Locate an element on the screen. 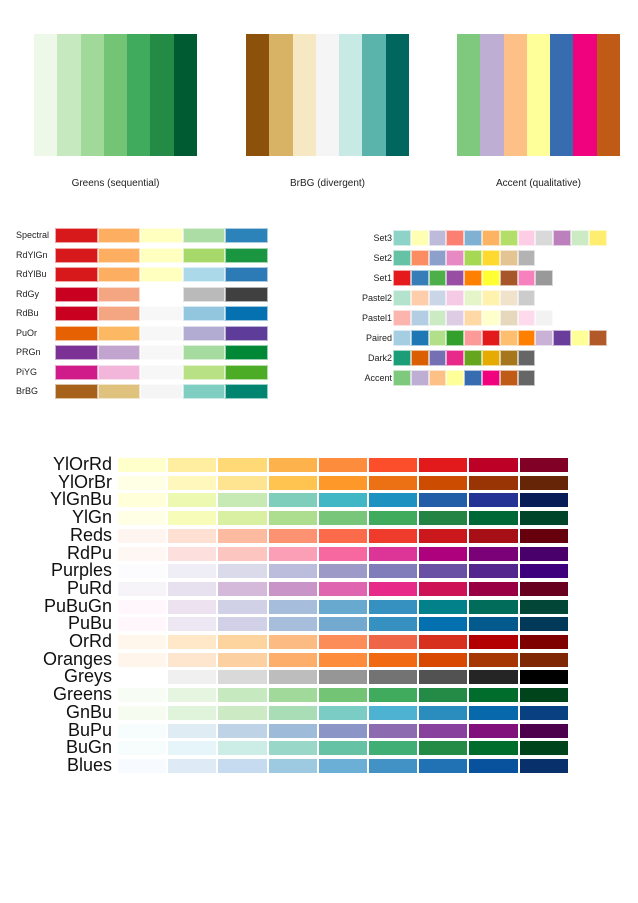  palette-name: Set3 is located at coordinates (382, 238).